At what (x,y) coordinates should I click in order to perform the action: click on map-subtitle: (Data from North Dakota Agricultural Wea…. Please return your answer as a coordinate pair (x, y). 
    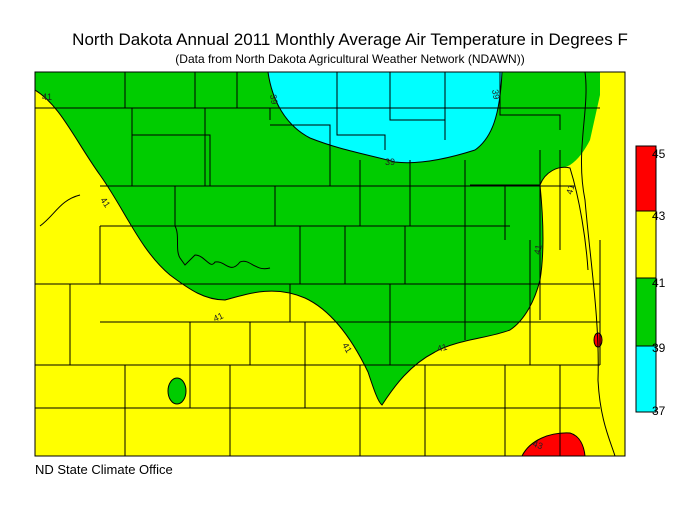
    Looking at the image, I should click on (350, 59).